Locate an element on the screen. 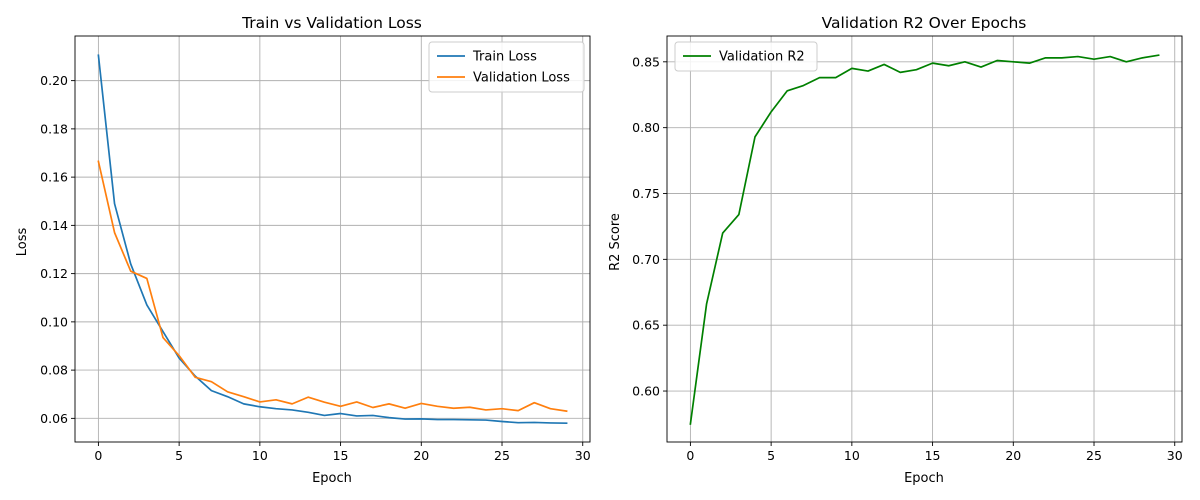 The width and height of the screenshot is (1200, 500). loss-chart-xtick-label: 0 is located at coordinates (98, 455).